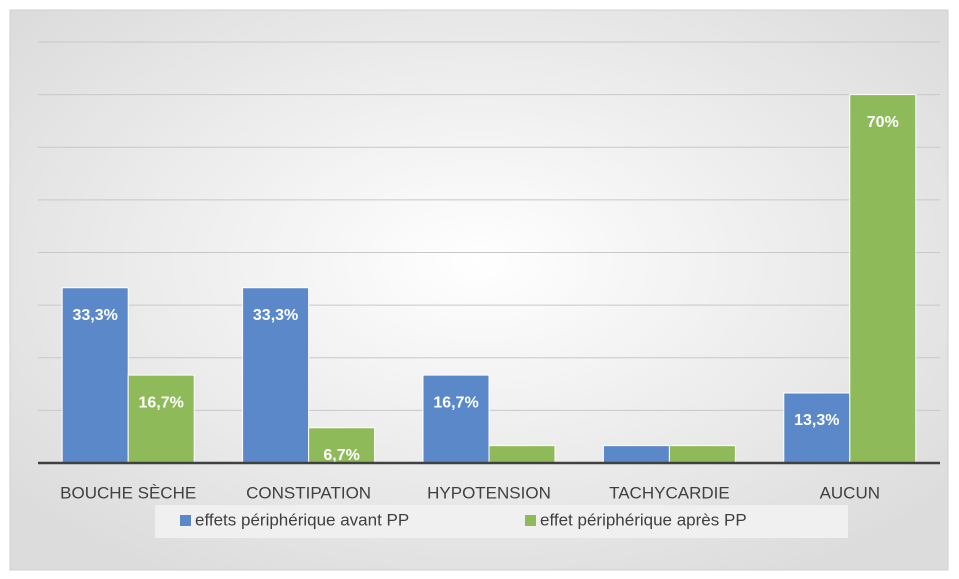 This screenshot has width=959, height=579. Describe the element at coordinates (501, 521) in the screenshot. I see `legend-background` at that location.